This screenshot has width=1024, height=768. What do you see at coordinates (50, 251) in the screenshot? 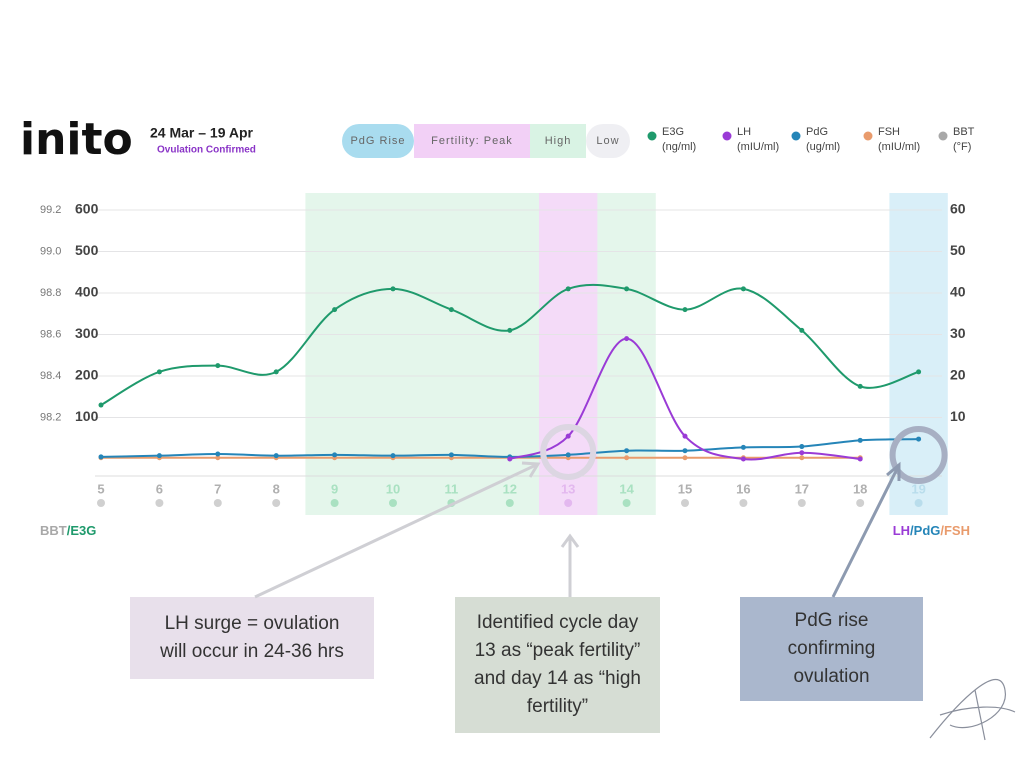
I see `y3-tick-label: 99.0` at bounding box center [50, 251].